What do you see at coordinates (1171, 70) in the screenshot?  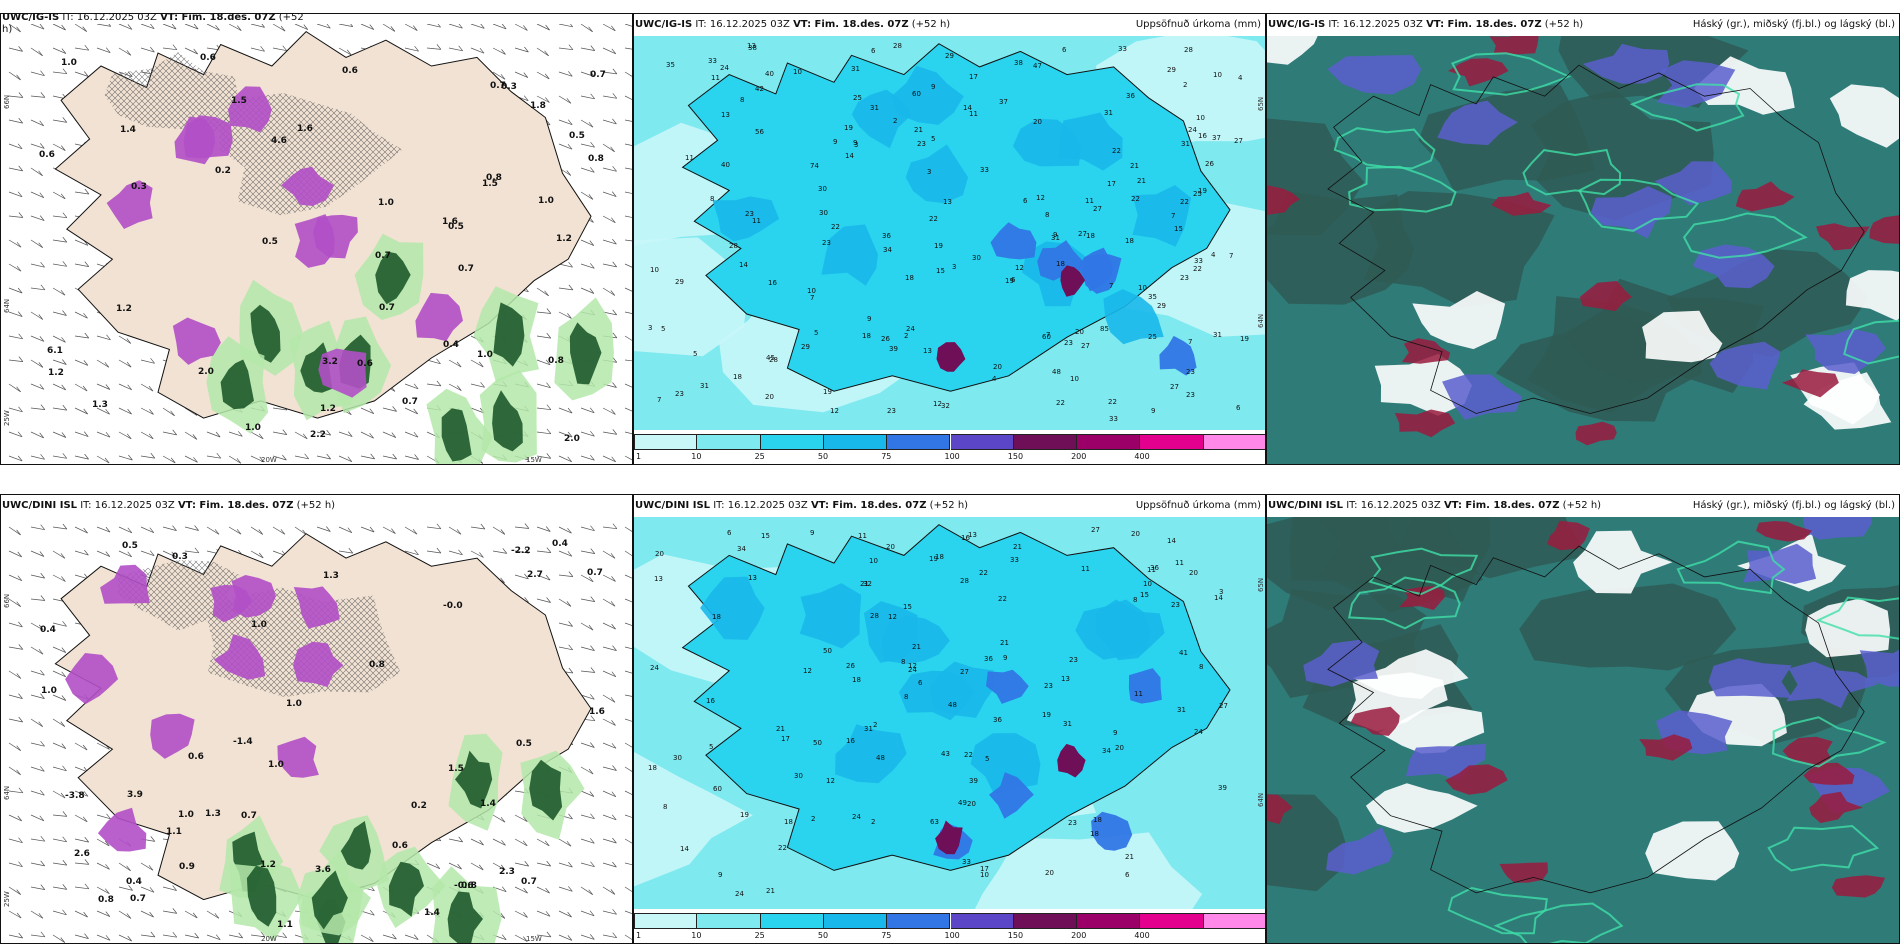 I see `precip-value-label: 29` at bounding box center [1171, 70].